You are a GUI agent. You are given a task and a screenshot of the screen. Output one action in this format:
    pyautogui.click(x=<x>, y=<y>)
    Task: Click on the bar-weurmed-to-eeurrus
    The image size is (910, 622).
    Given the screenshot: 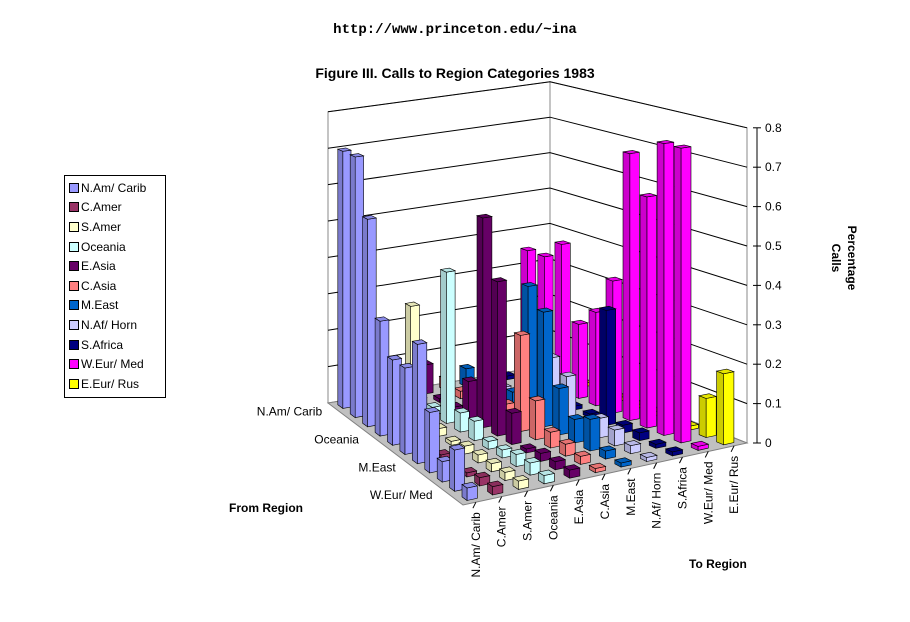 What is the action you would take?
    pyautogui.click(x=708, y=415)
    